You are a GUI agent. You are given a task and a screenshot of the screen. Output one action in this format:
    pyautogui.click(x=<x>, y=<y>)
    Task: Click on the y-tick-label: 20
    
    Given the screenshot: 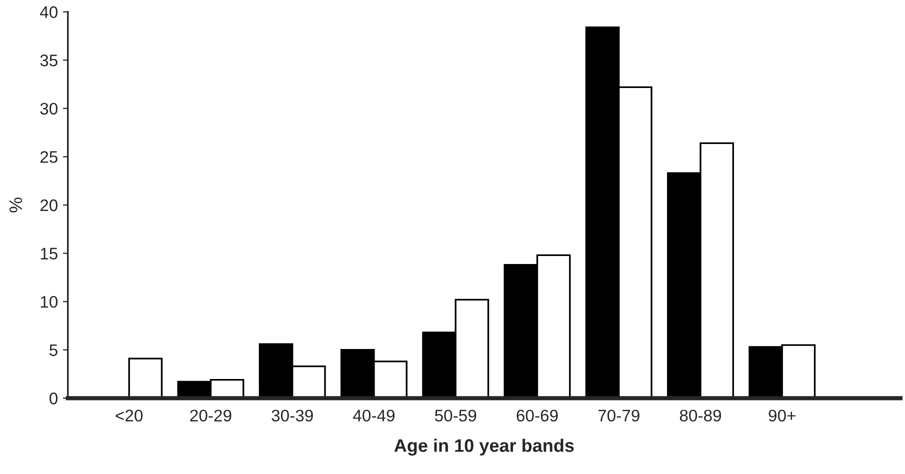 What is the action you would take?
    pyautogui.click(x=49, y=205)
    